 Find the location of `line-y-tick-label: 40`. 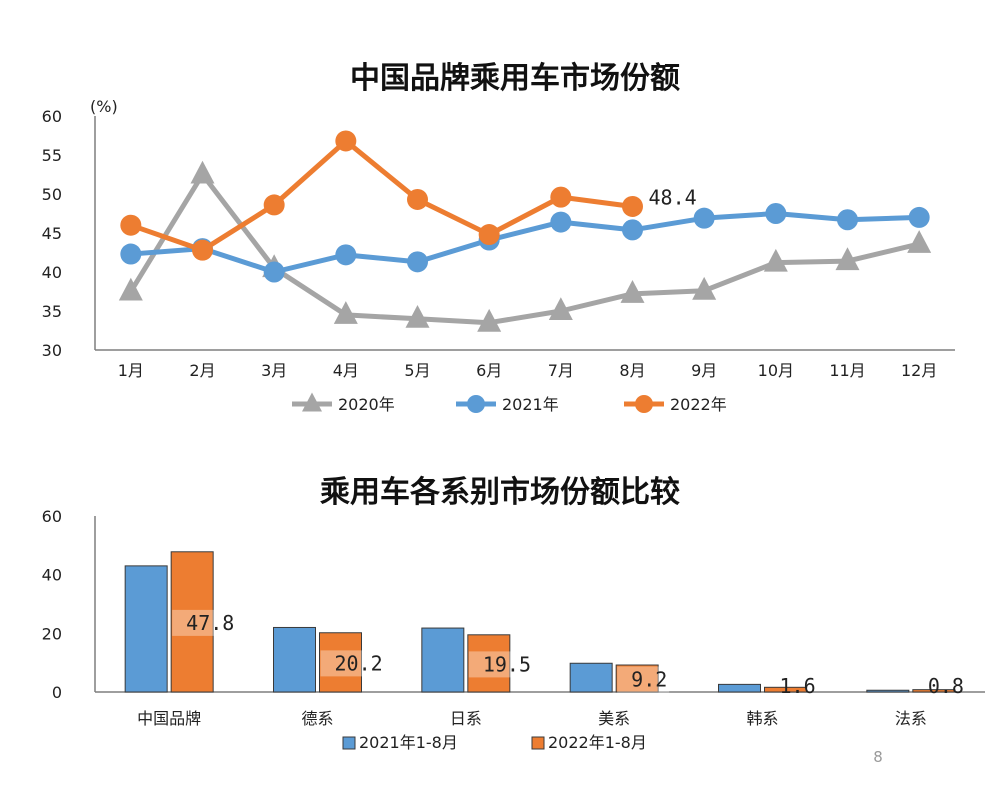

line-y-tick-label: 40 is located at coordinates (52, 272).